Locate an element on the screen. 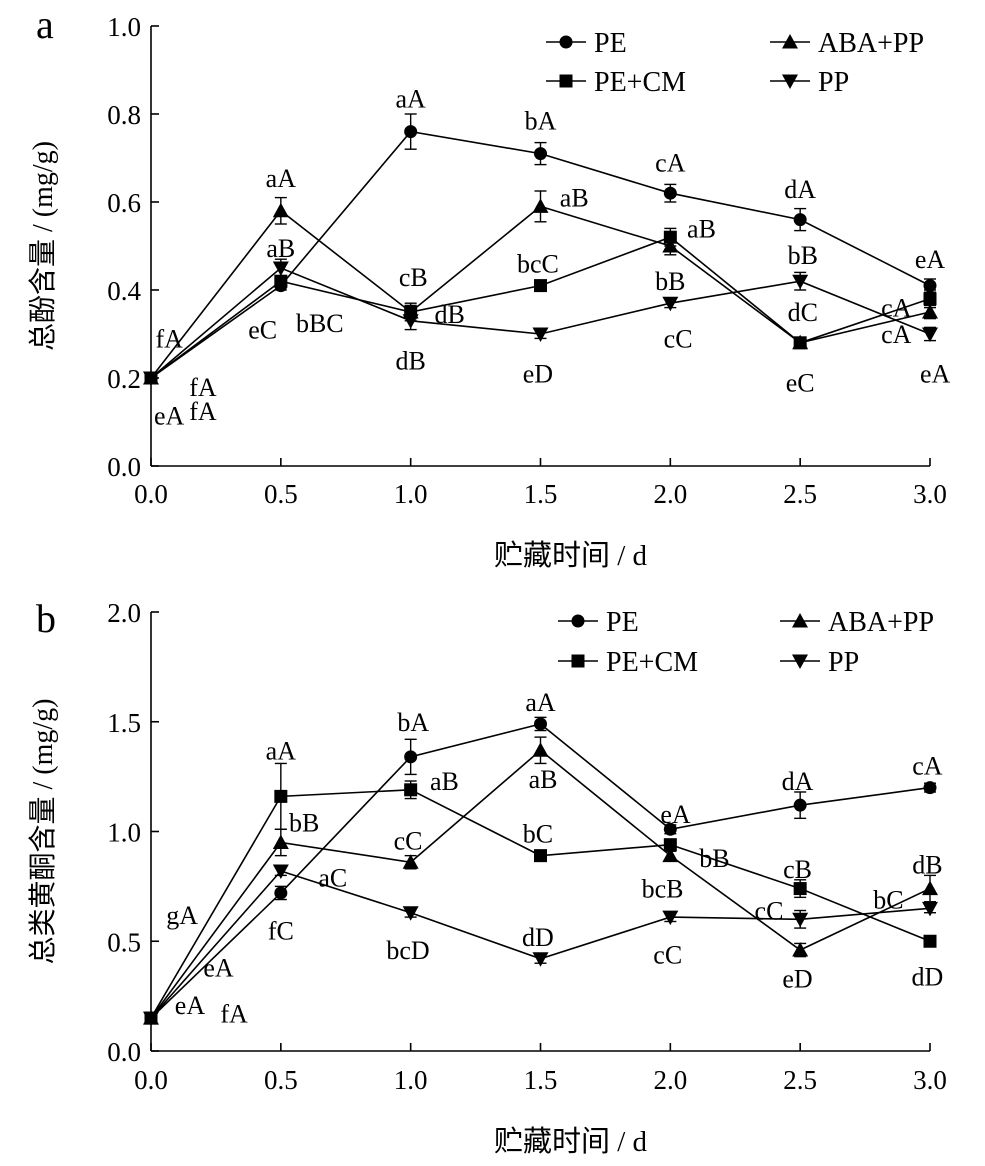 The height and width of the screenshot is (1166, 985). y-tick-label: 0.8 is located at coordinates (124, 115).